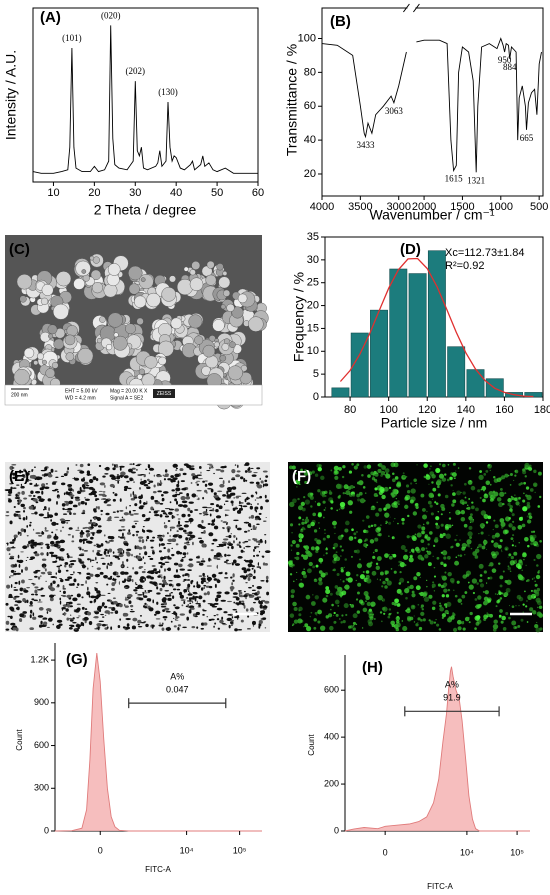 This screenshot has height=895, width=550. I want to click on bar, so click(456, 372).